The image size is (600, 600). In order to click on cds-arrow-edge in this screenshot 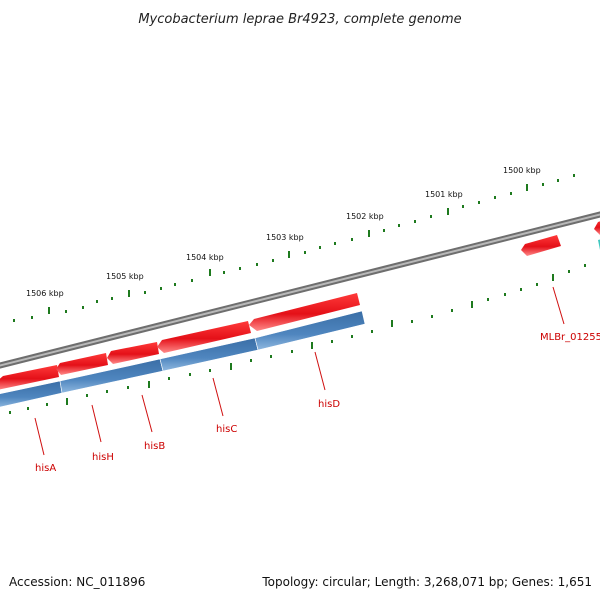, I will do `click(597, 228)`.